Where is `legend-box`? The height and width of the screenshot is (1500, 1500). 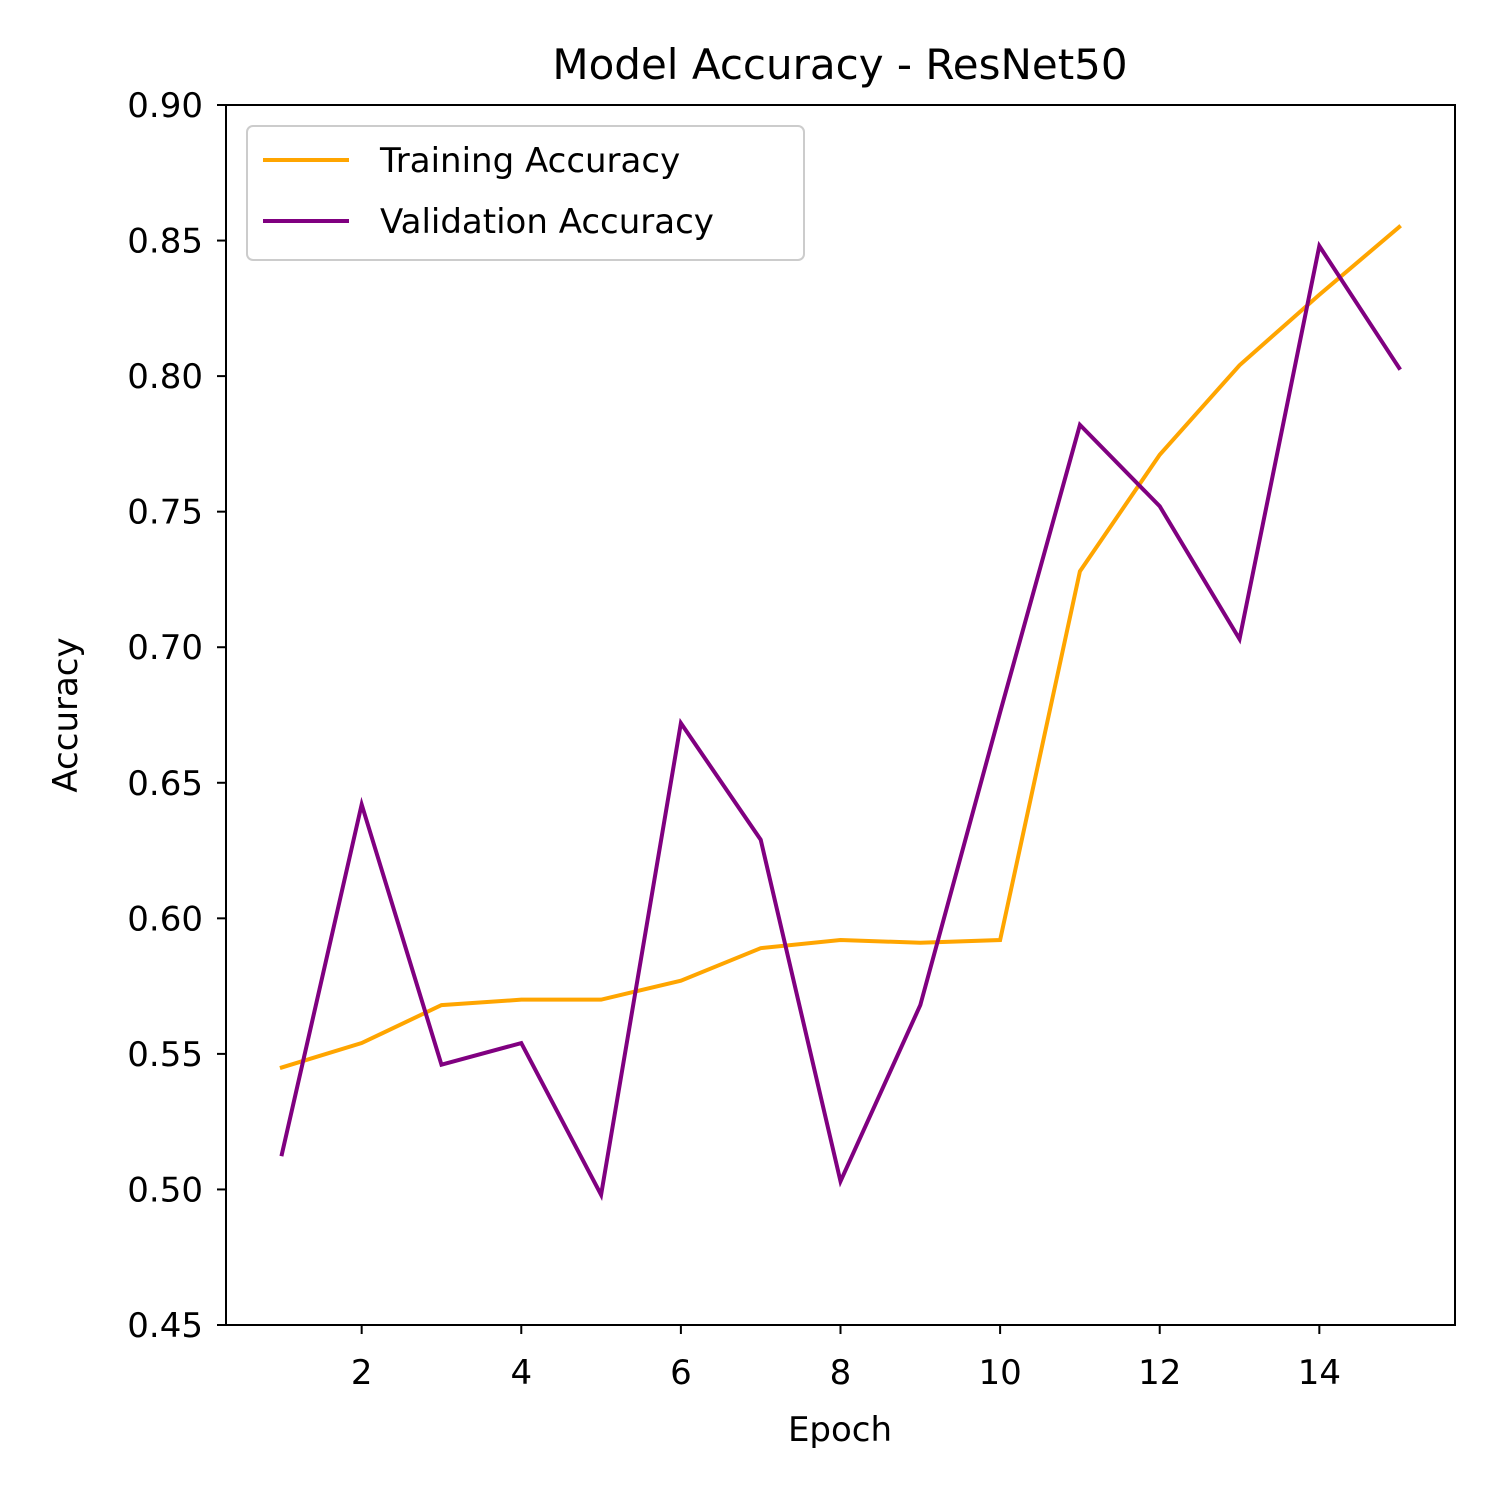 legend-box is located at coordinates (525, 193).